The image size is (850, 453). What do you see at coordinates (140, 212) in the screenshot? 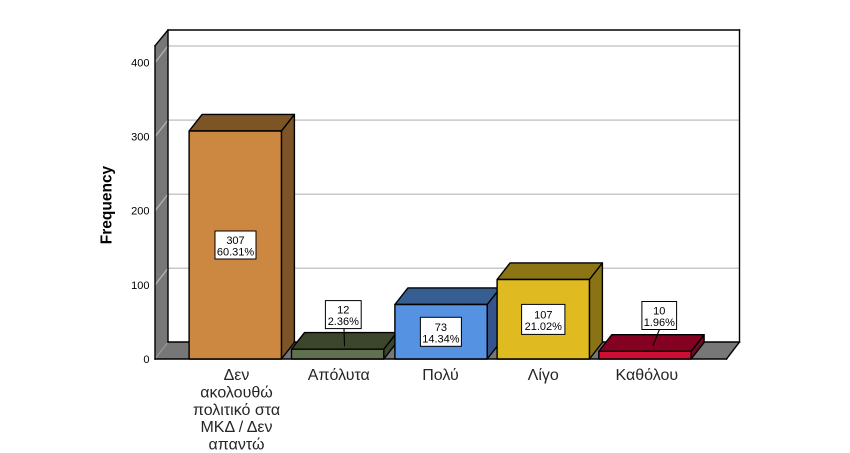
I see `svg-text: 200` at bounding box center [140, 212].